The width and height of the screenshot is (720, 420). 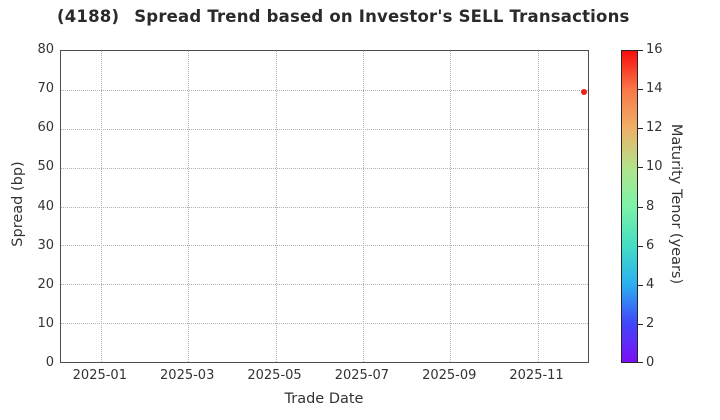 What do you see at coordinates (650, 362) in the screenshot?
I see `colorbar-tick-label: 0` at bounding box center [650, 362].